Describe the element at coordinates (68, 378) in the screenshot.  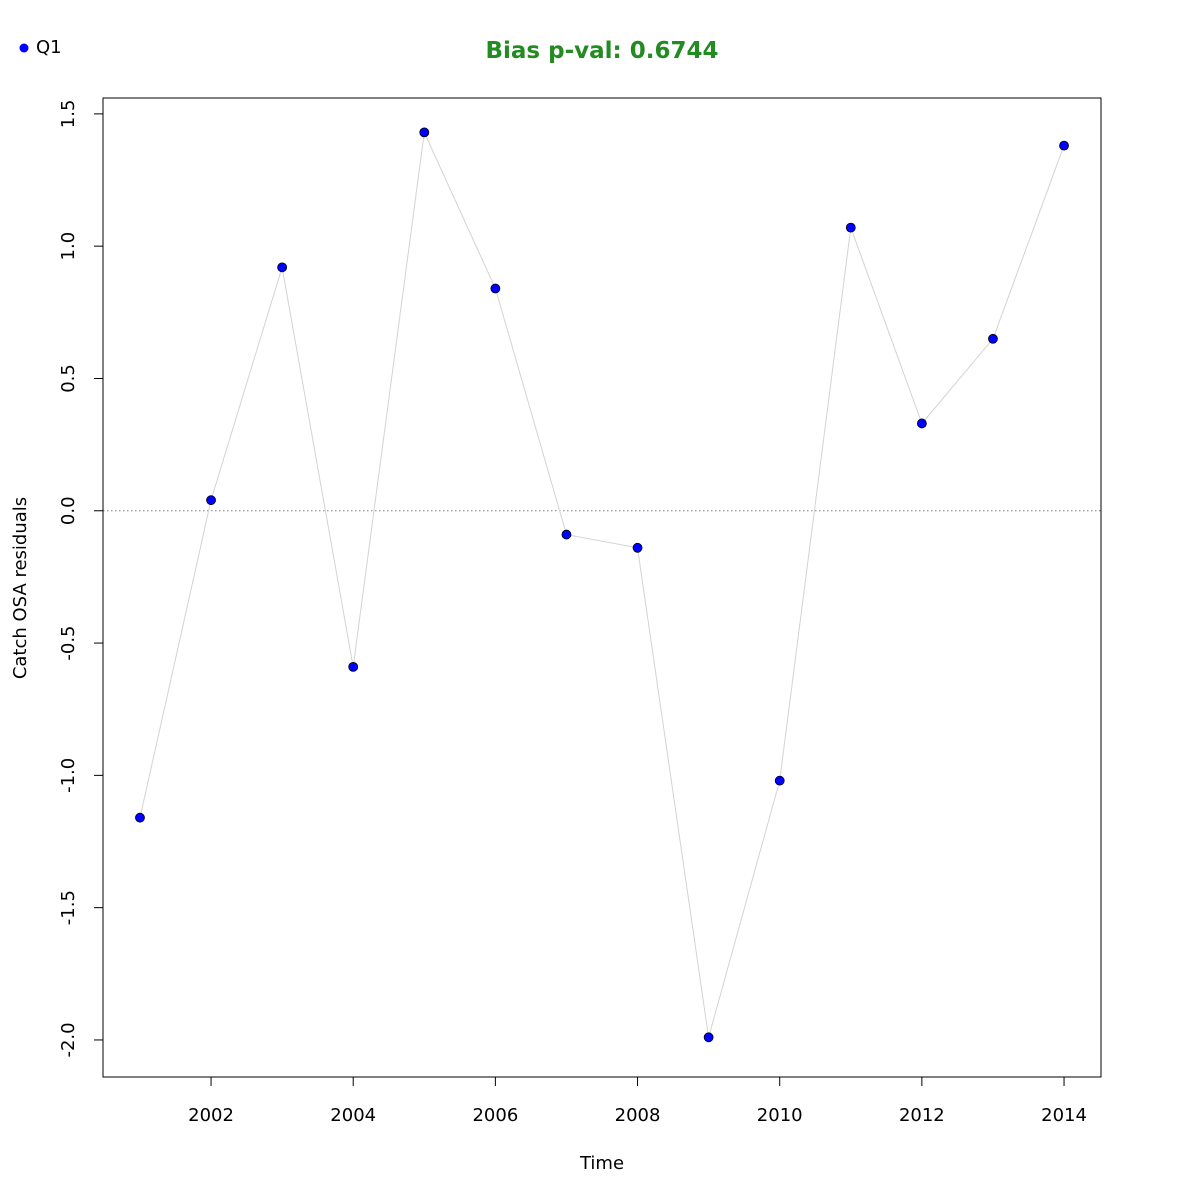
I see `y-tick-label-5: 0.5` at that location.